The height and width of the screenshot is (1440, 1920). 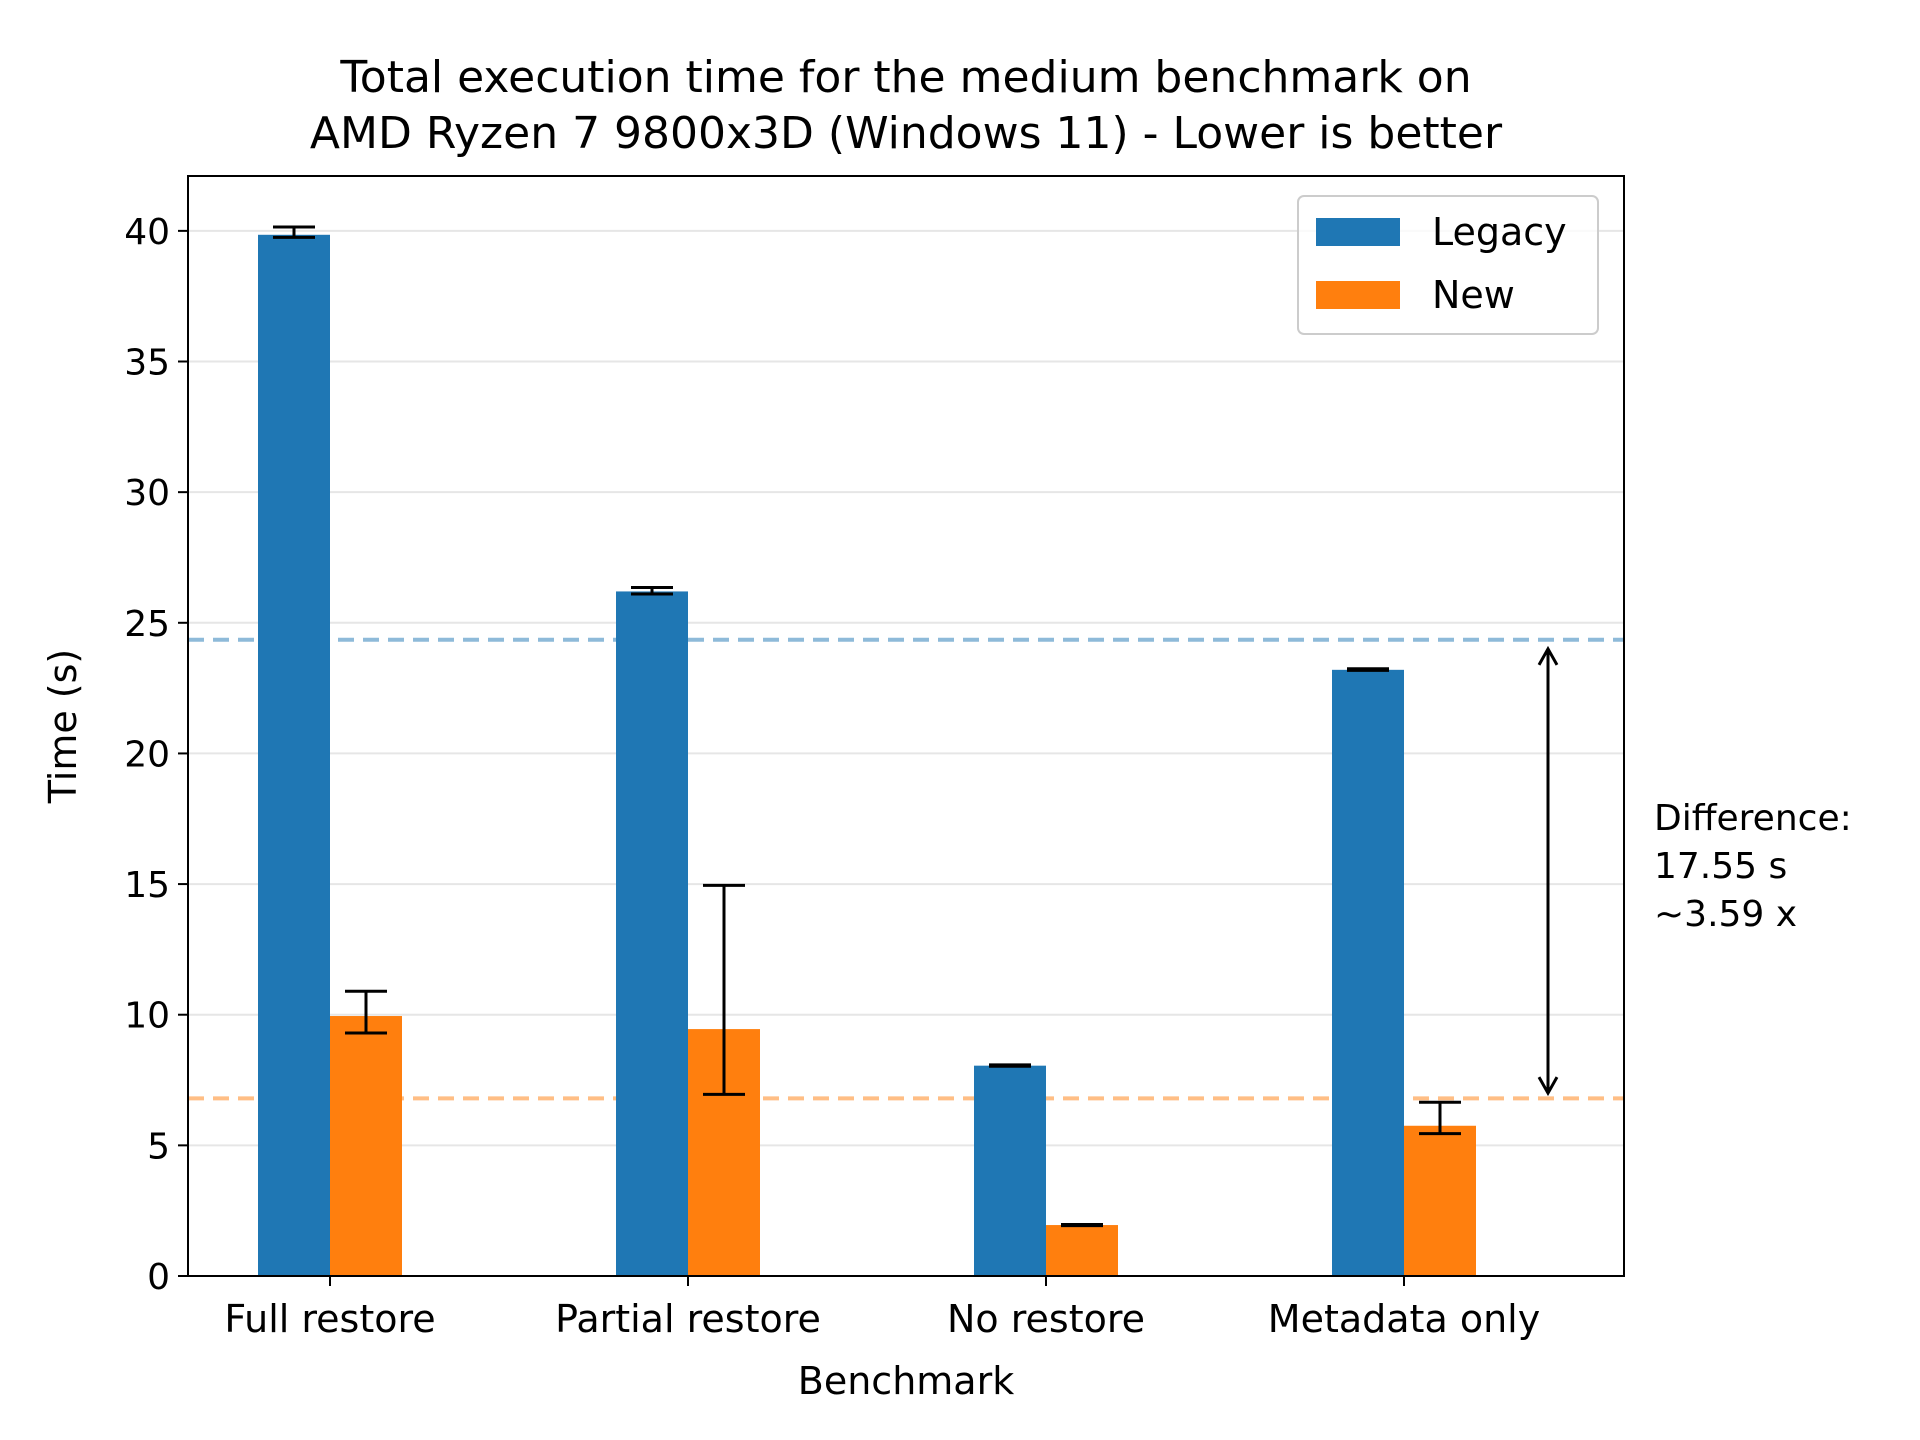 I want to click on y-axis-label: Time (s), so click(x=63, y=727).